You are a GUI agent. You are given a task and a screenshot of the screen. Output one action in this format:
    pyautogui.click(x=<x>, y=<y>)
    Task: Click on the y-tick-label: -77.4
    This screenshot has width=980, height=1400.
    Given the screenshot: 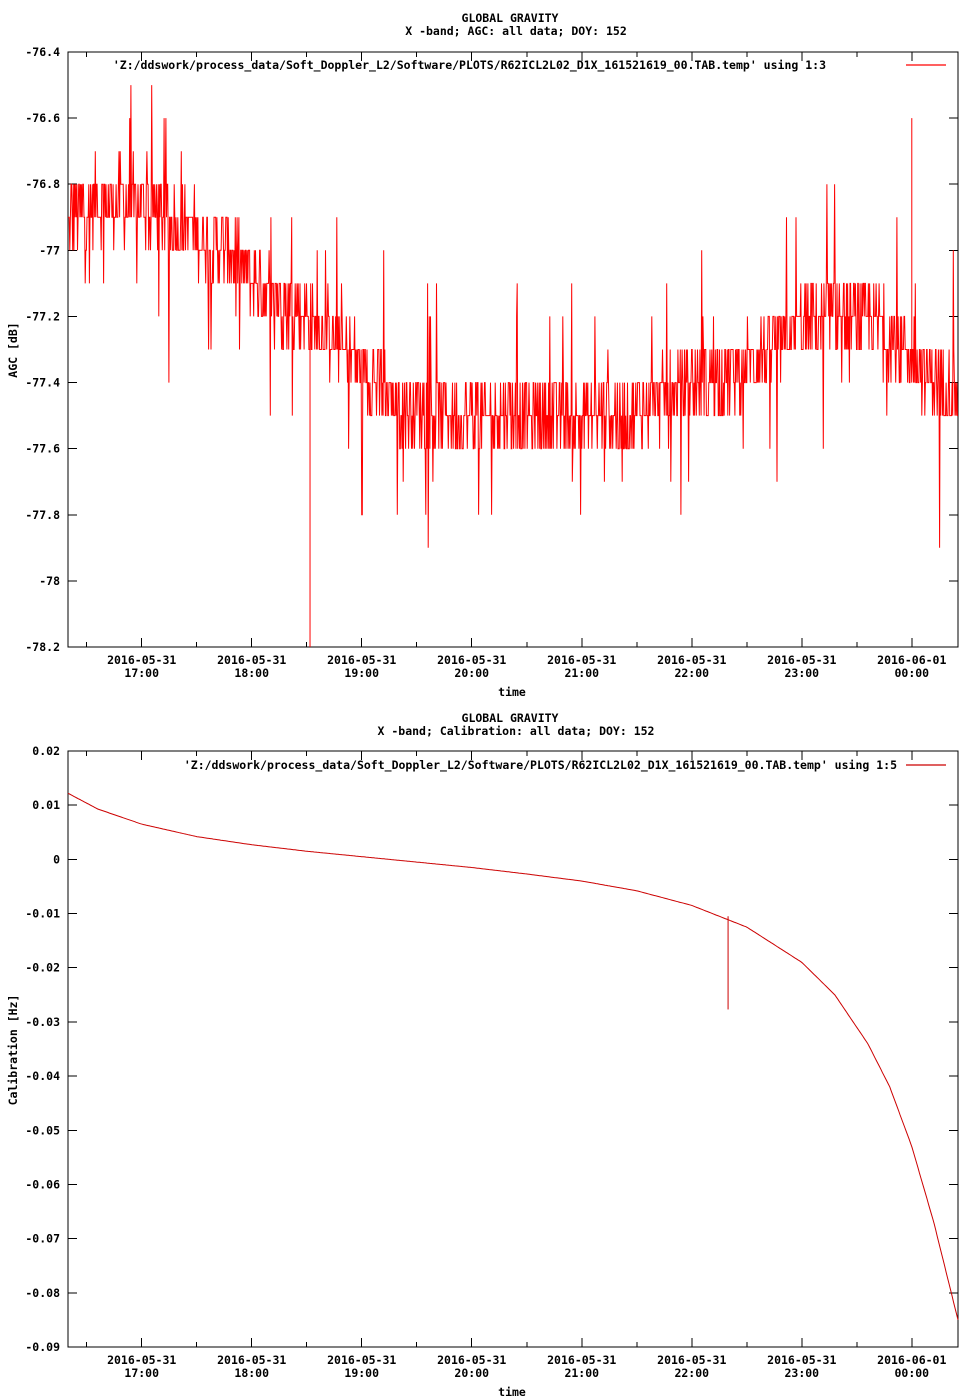 What is the action you would take?
    pyautogui.click(x=42, y=383)
    